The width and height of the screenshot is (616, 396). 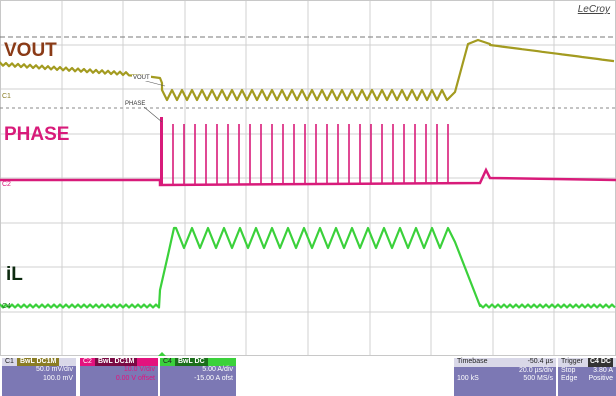 What do you see at coordinates (468, 378) in the screenshot?
I see `timebase-samples: 100 kS` at bounding box center [468, 378].